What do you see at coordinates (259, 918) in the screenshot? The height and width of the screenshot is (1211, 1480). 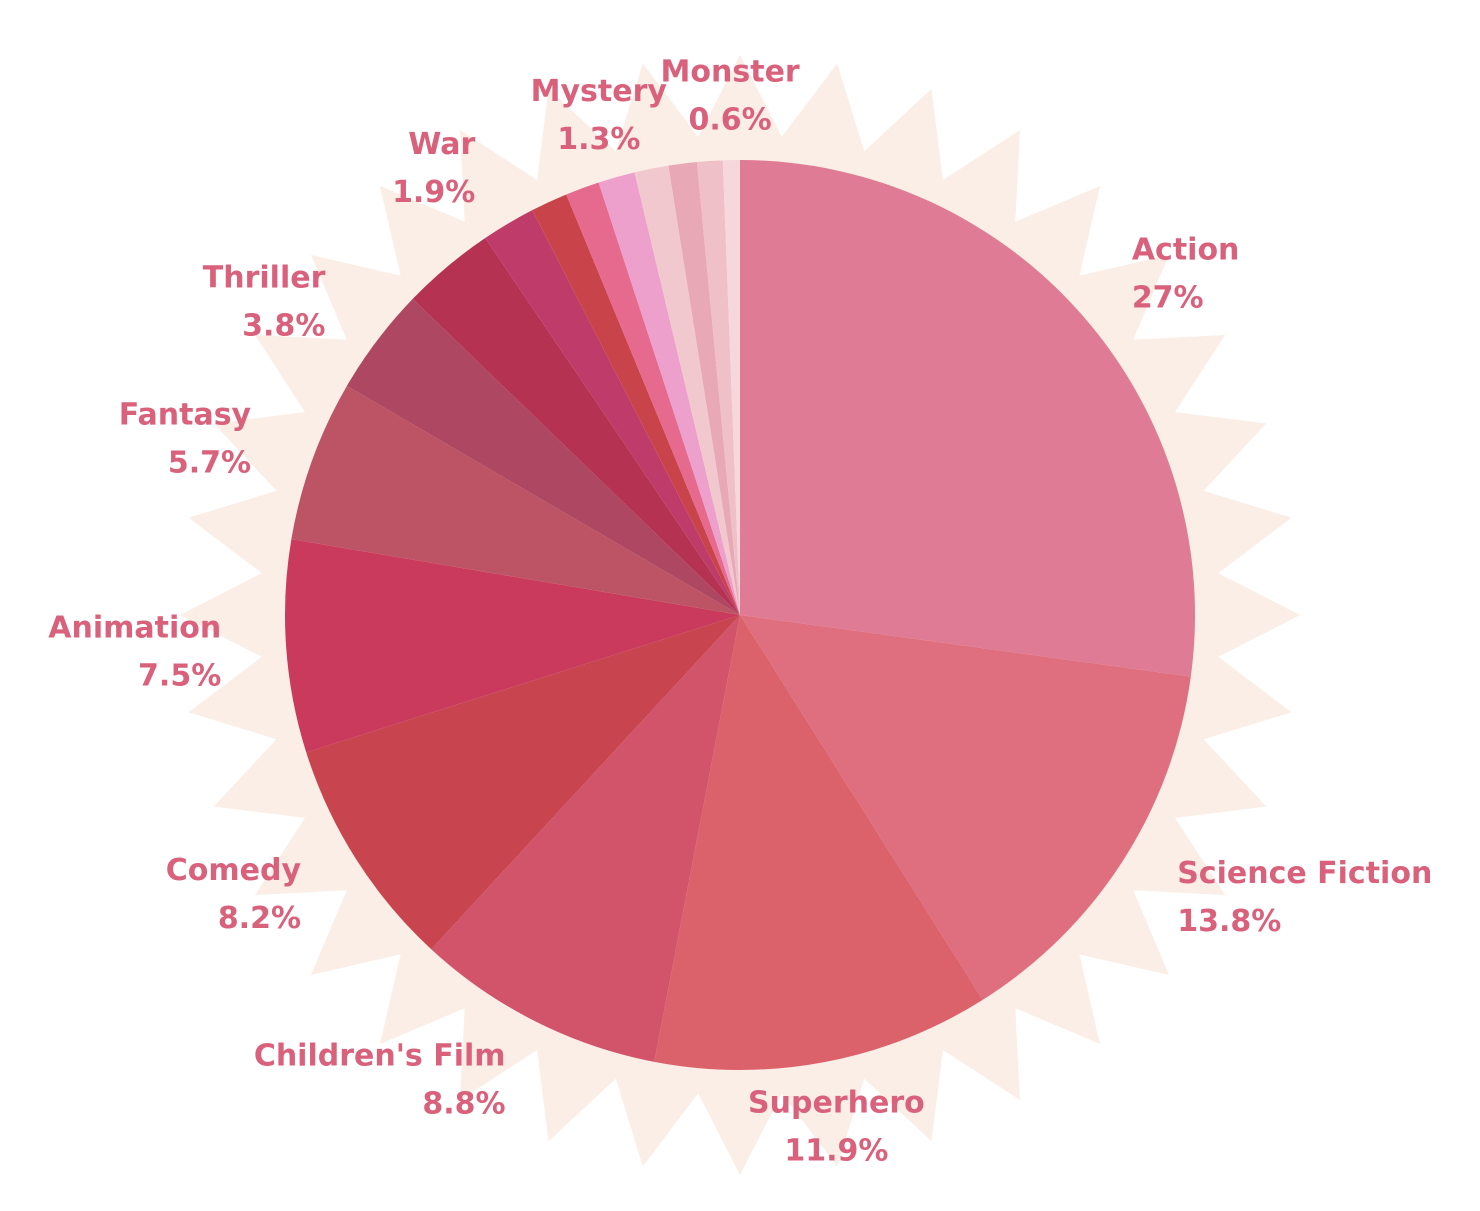 I see `slice-value-label: 8.2%` at bounding box center [259, 918].